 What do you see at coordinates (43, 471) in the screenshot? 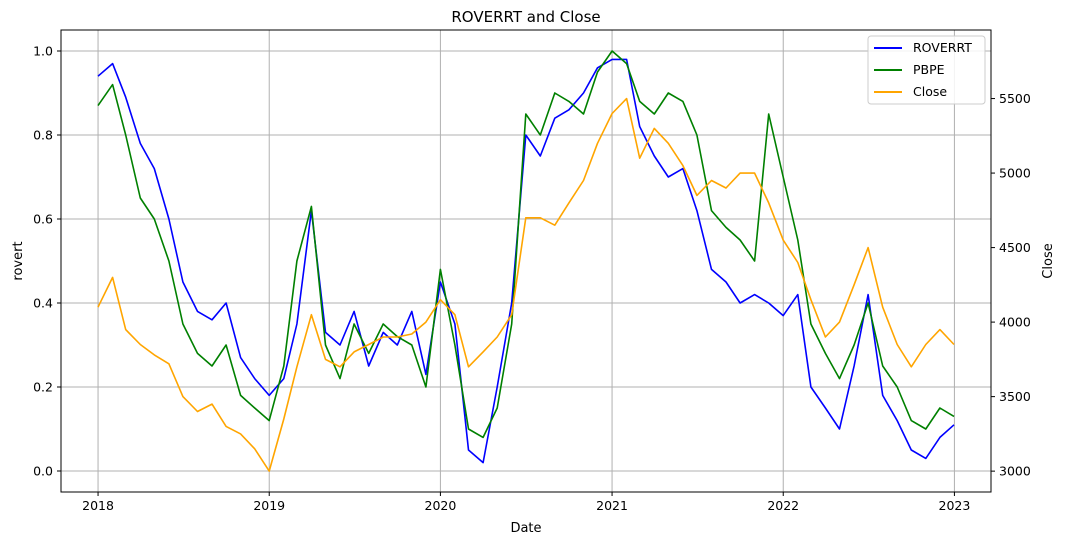
I see `y-tick-label-left: 0.0` at bounding box center [43, 471].